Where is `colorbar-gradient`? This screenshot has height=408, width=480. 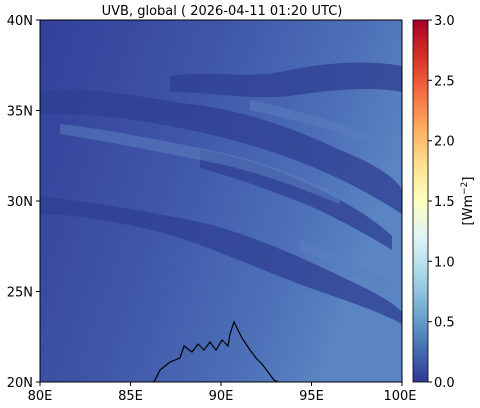 colorbar-gradient is located at coordinates (420, 201).